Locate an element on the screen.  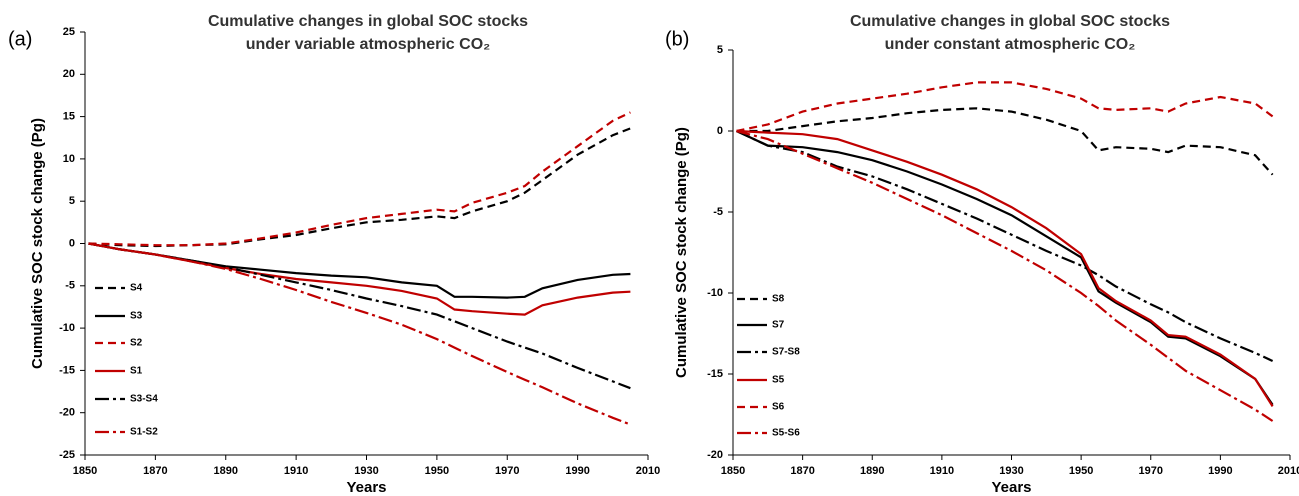
y-tick-label: 20 is located at coordinates (69, 74).